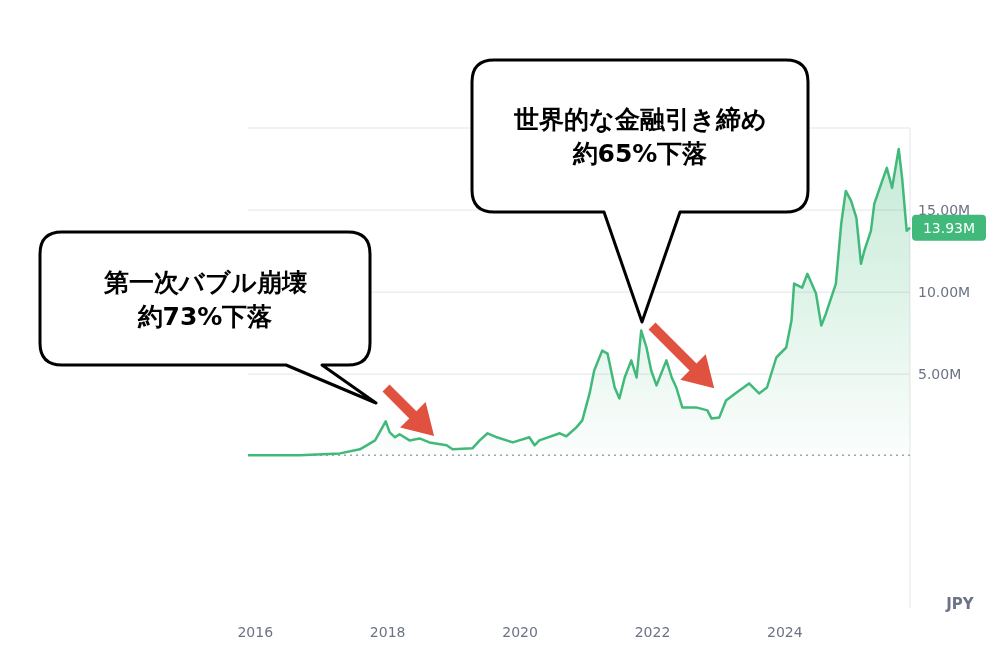 The image size is (1008, 656). I want to click on x-tick-label: 2022, so click(652, 632).